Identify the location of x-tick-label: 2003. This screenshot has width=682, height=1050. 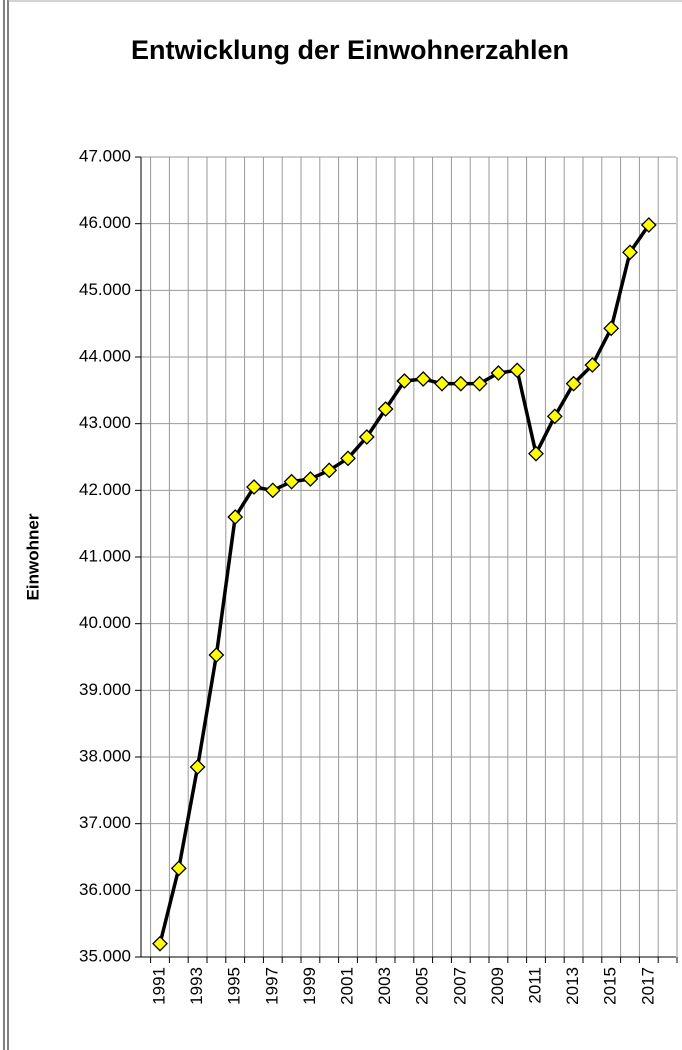
(384, 986).